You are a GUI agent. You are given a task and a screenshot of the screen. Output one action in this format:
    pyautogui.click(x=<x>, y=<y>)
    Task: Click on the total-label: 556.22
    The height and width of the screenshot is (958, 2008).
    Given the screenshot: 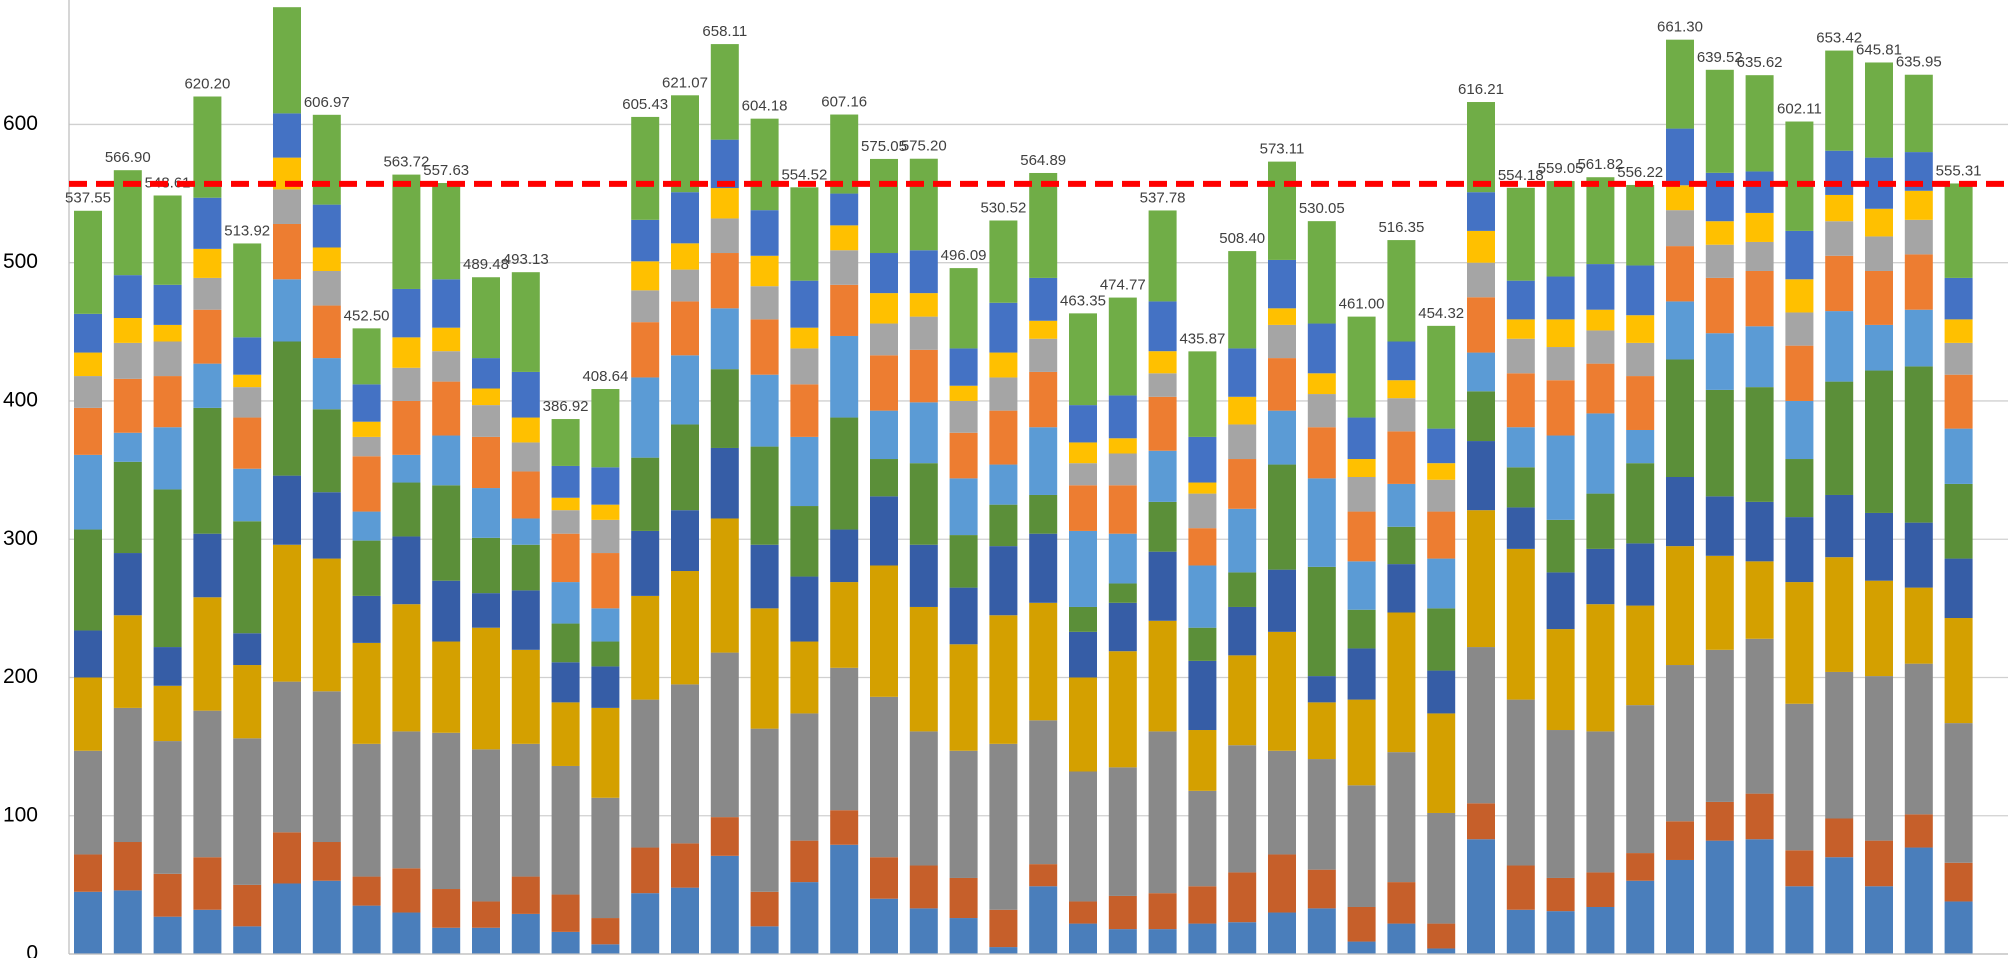 What is the action you would take?
    pyautogui.click(x=1640, y=172)
    